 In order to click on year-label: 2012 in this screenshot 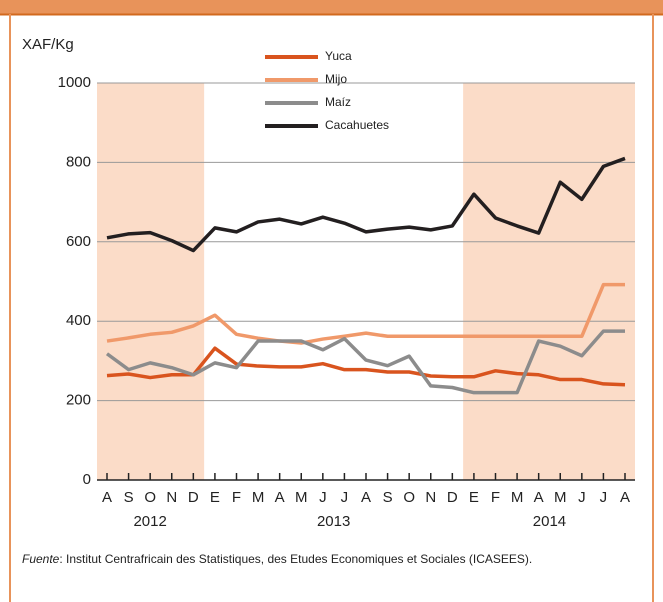, I will do `click(149, 521)`.